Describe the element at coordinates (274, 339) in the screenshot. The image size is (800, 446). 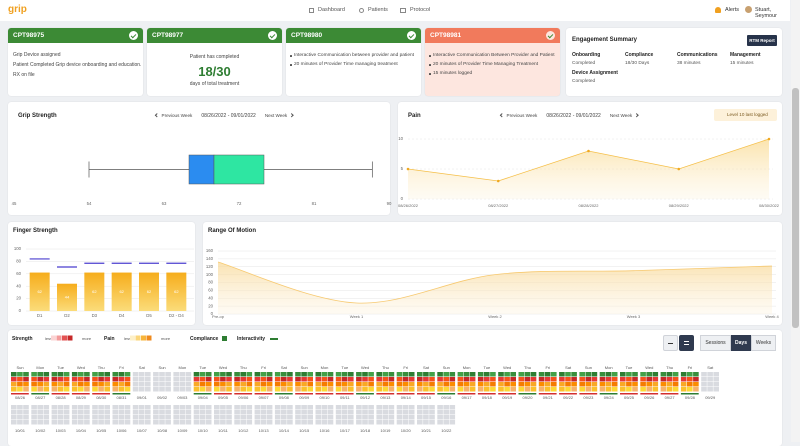
I see `interactivity-swatch` at that location.